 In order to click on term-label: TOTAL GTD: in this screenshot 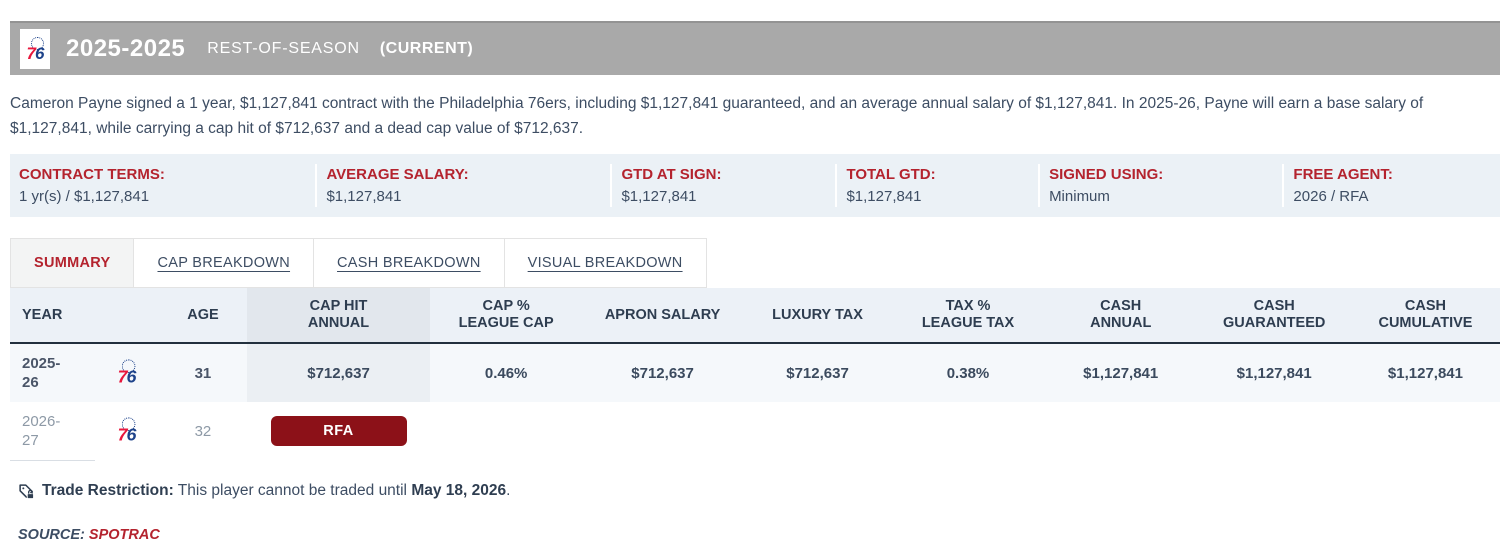, I will do `click(891, 174)`.